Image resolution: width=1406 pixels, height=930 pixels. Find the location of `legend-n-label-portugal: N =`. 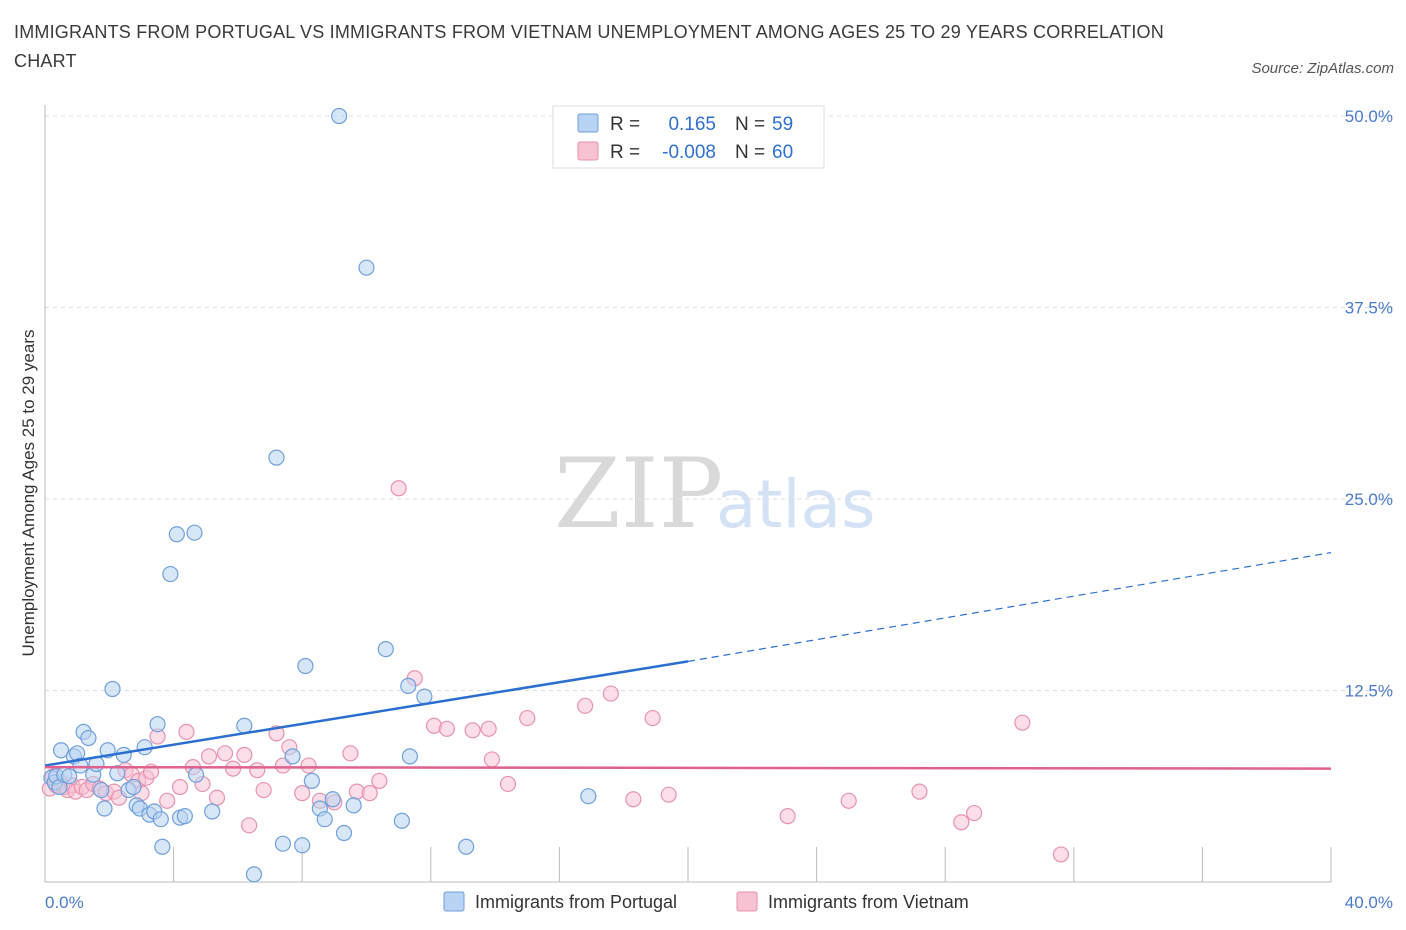

legend-n-label-portugal: N = is located at coordinates (750, 124).